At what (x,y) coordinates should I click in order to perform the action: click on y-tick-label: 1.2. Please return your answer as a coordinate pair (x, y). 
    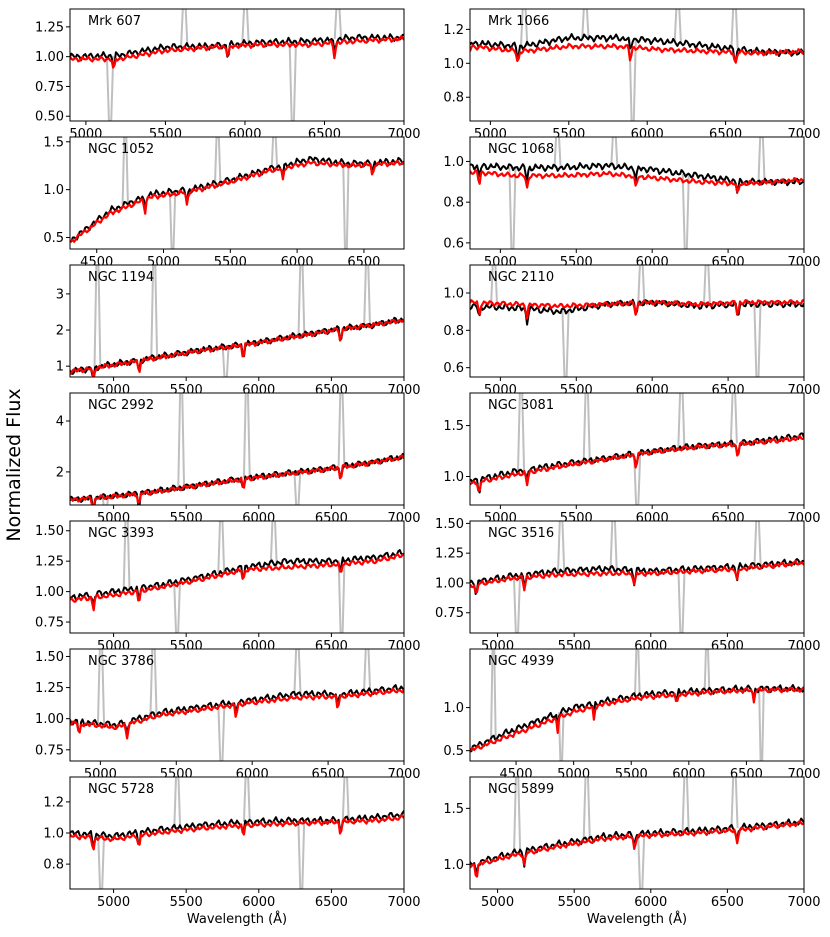
    Looking at the image, I should click on (53, 802).